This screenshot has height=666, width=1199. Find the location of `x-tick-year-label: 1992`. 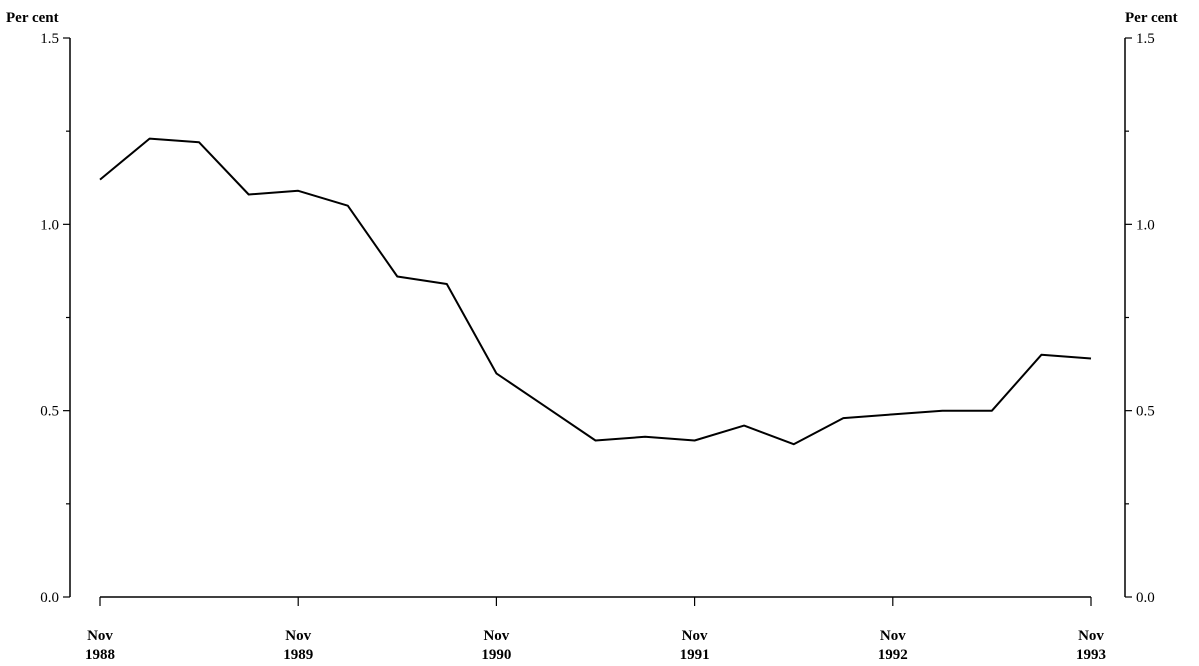

x-tick-year-label: 1992 is located at coordinates (893, 655).